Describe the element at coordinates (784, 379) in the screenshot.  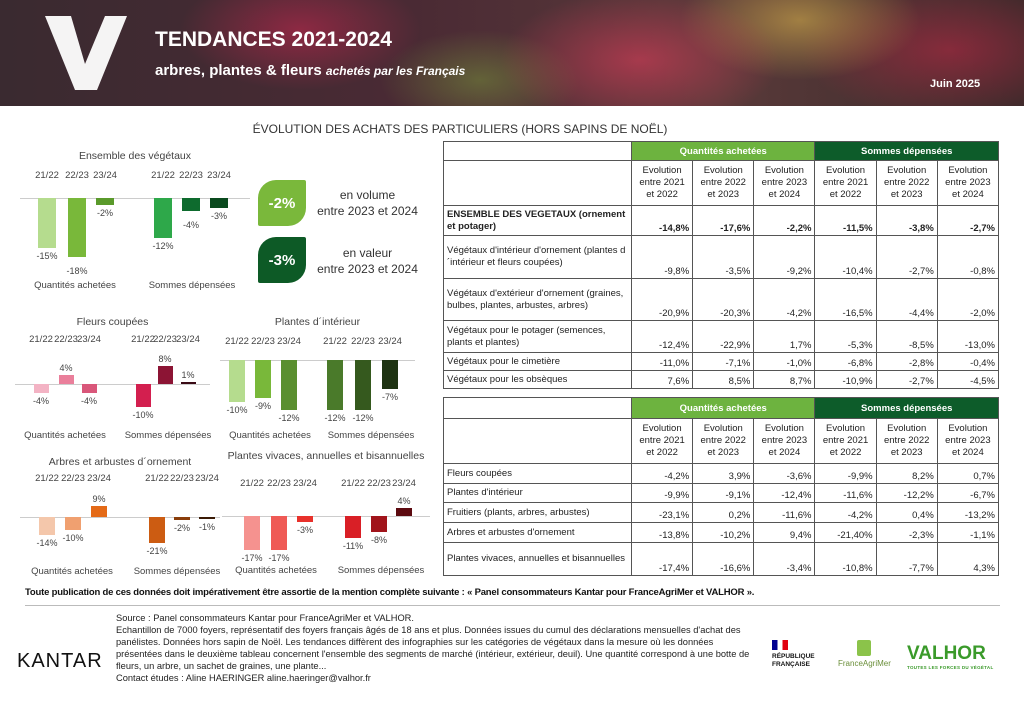
I see `cell-value: 8,7%` at that location.